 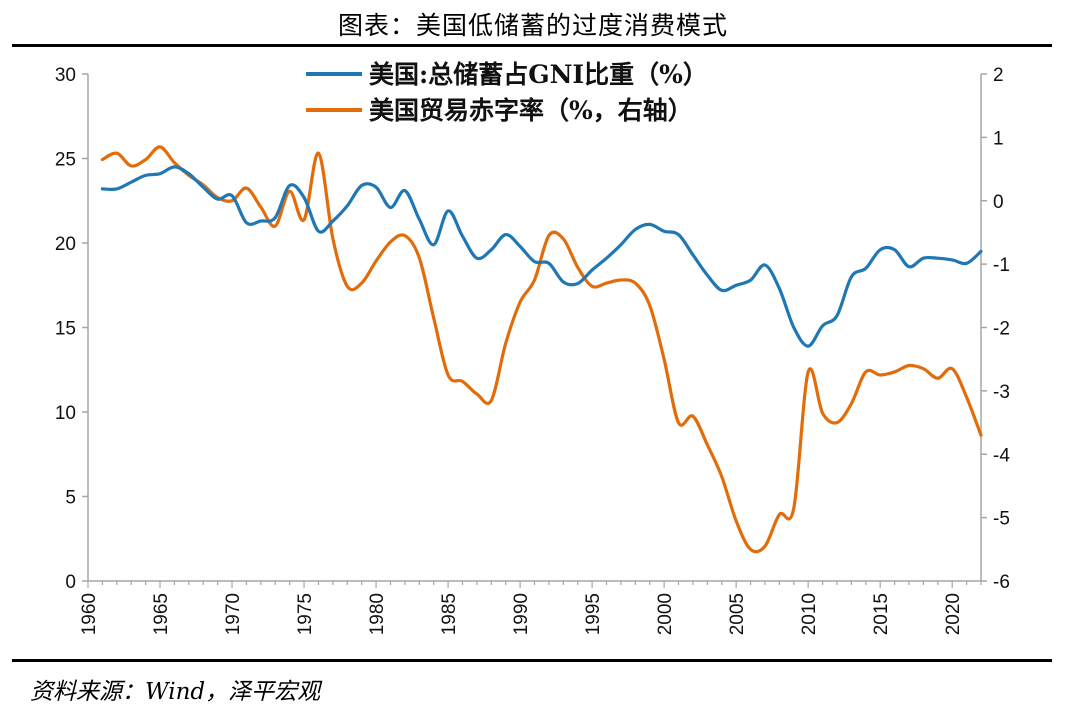 What do you see at coordinates (532, 25) in the screenshot?
I see `chart-title: 图表：美国低储蓄的过度消费模式` at bounding box center [532, 25].